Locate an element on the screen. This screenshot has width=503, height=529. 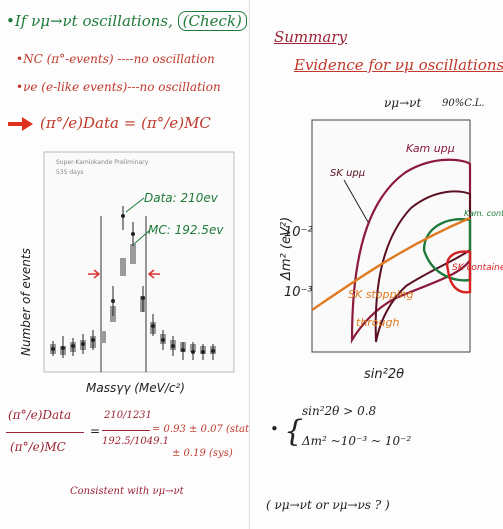
sk-upmu-label: SK upμ is located at coordinates (347, 173).